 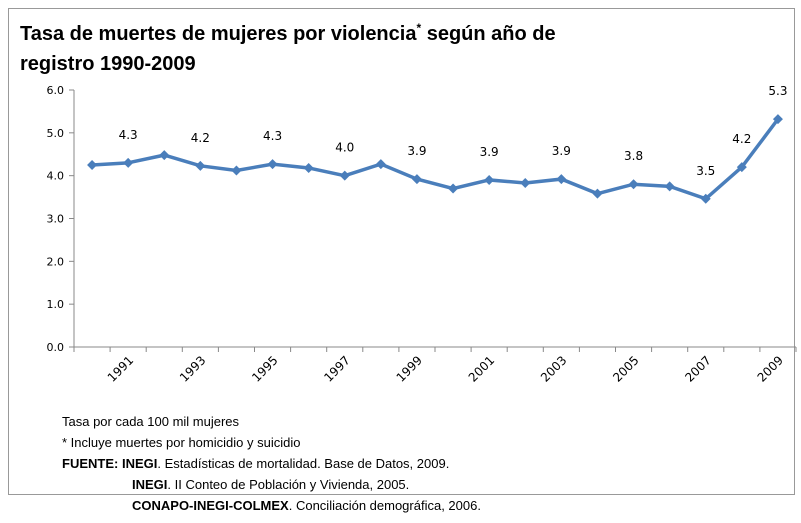 What do you see at coordinates (481, 368) in the screenshot?
I see `x-tick-label: 2001` at bounding box center [481, 368].